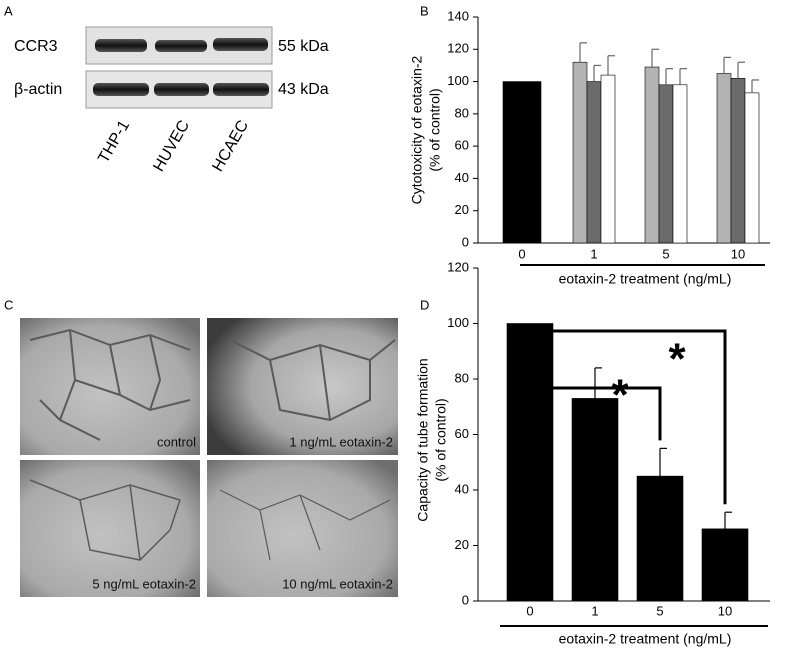 The width and height of the screenshot is (800, 650). Describe the element at coordinates (179, 67) in the screenshot. I see `blot` at that location.